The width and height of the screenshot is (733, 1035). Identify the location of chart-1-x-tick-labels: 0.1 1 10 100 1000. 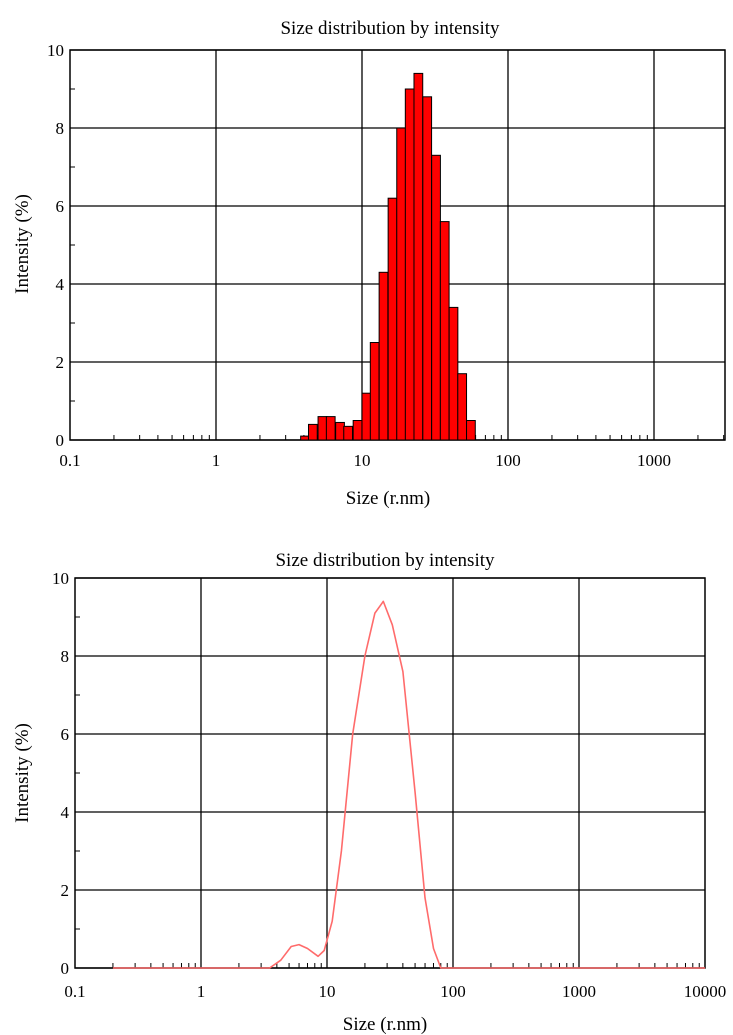
(365, 460).